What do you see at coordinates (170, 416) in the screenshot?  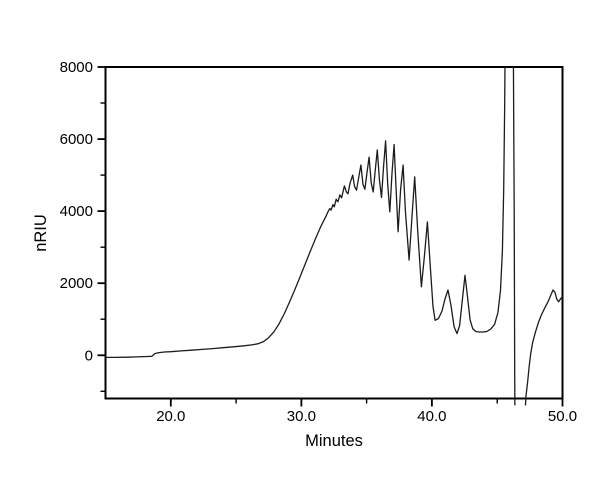 I see `x-tick-label: 20.0` at bounding box center [170, 416].